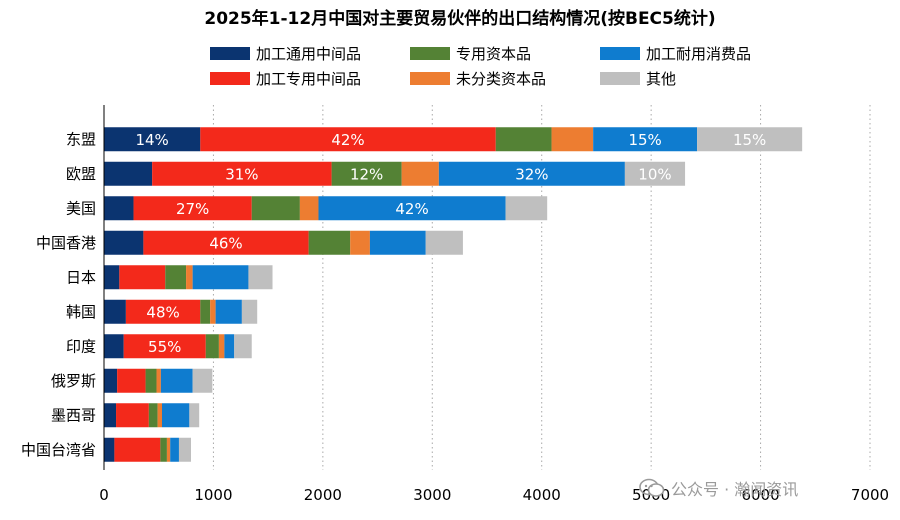 This screenshot has width=900, height=520. I want to click on category-label: 欧盟, so click(81, 174).